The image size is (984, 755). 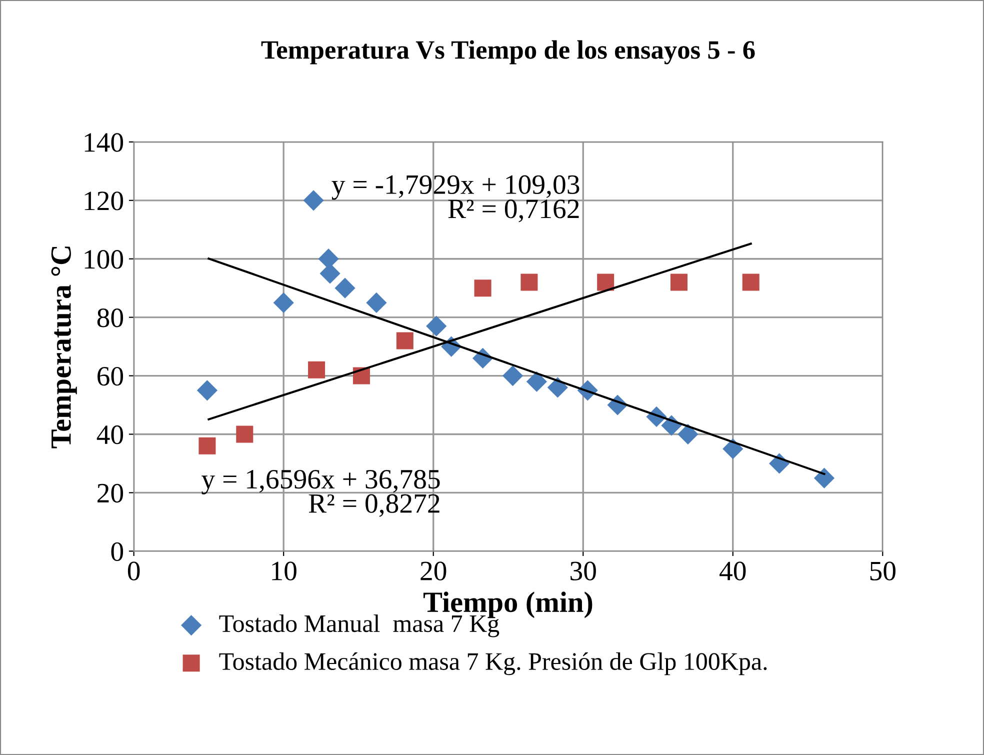 What do you see at coordinates (583, 571) in the screenshot?
I see `x-tick-label: 30` at bounding box center [583, 571].